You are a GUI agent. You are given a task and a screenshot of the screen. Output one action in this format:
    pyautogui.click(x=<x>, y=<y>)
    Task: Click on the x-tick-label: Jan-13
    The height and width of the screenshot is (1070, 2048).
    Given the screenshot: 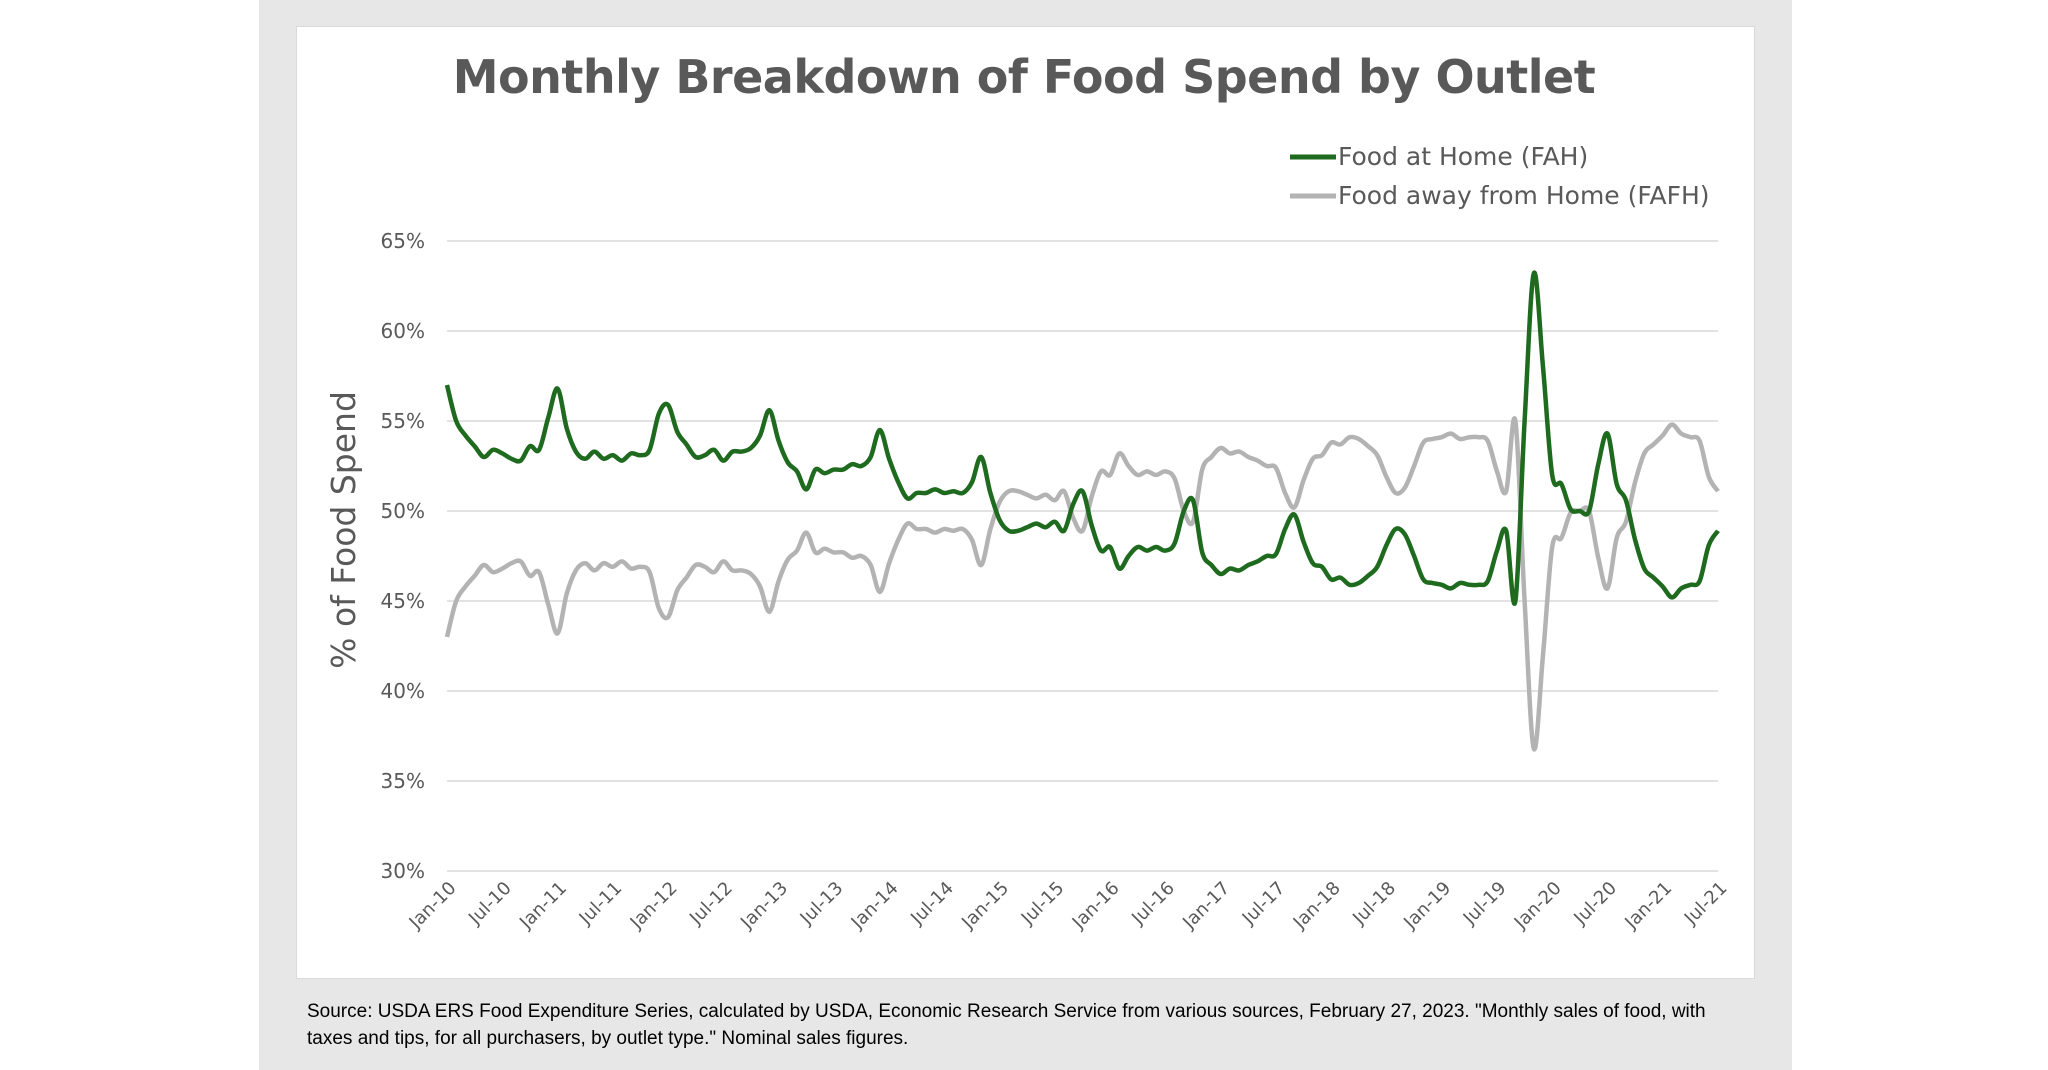 What is the action you would take?
    pyautogui.click(x=764, y=906)
    